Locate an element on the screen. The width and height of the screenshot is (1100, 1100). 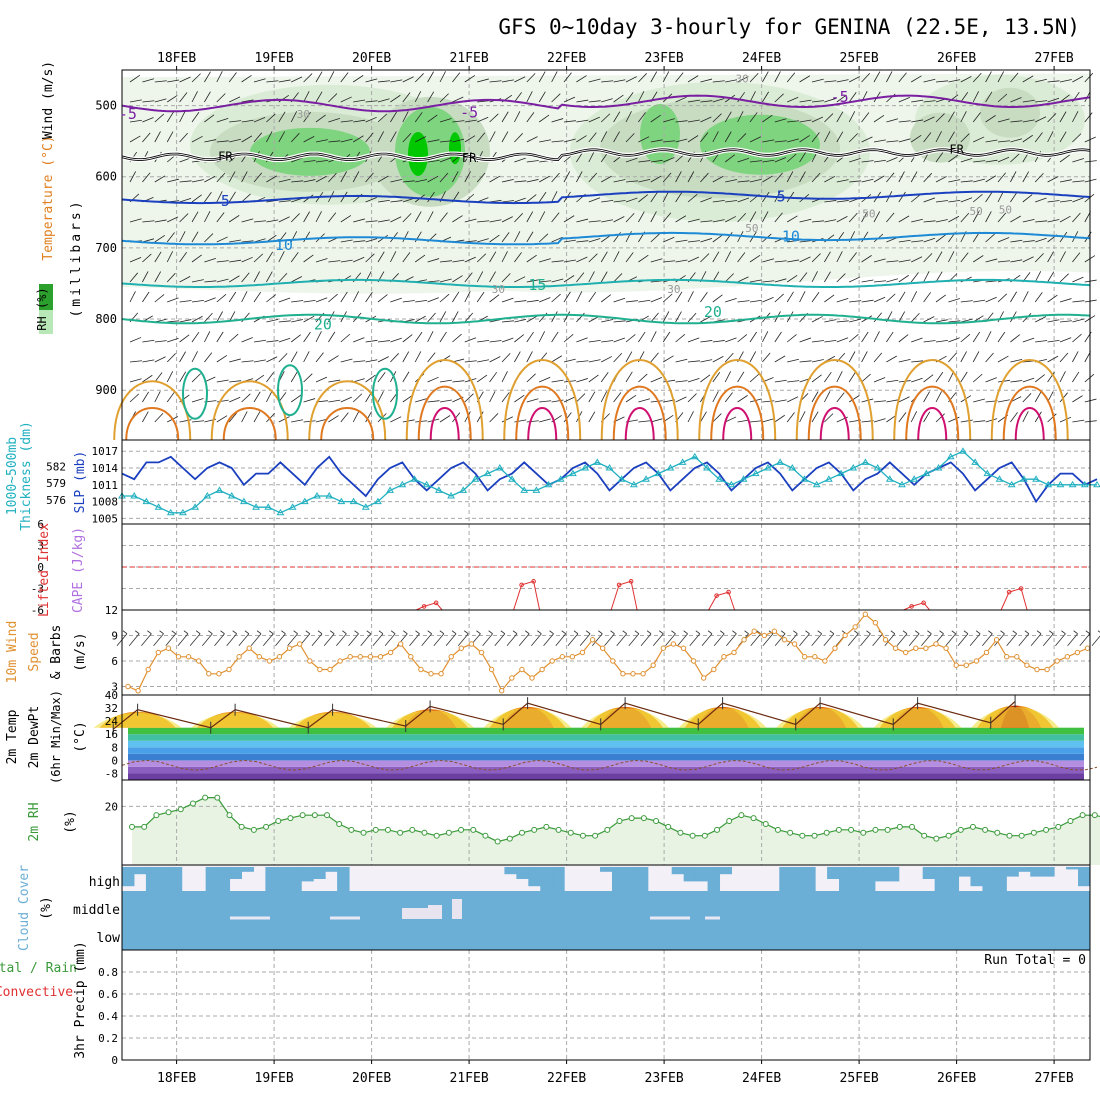
temperature-hump-base is located at coordinates (1015, 717).